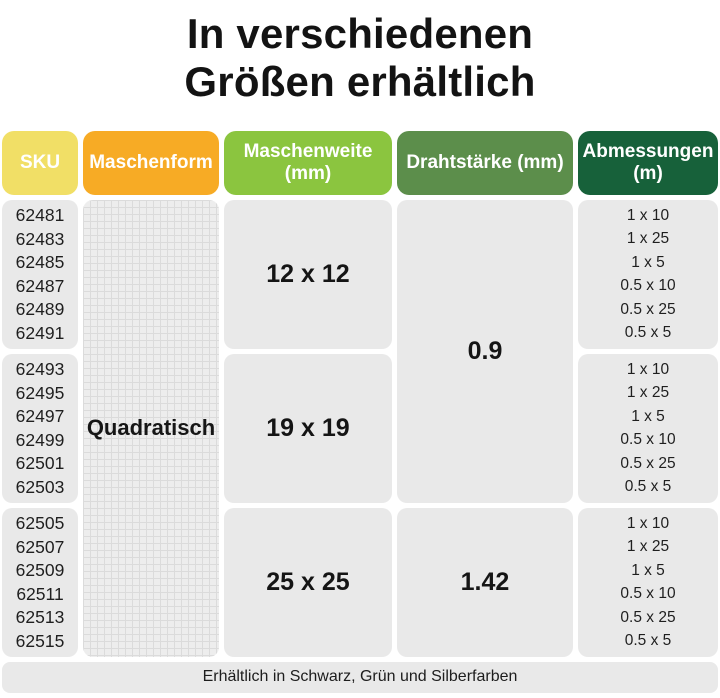 The width and height of the screenshot is (720, 698). Describe the element at coordinates (40, 640) in the screenshot. I see `sku-value: 62515` at that location.